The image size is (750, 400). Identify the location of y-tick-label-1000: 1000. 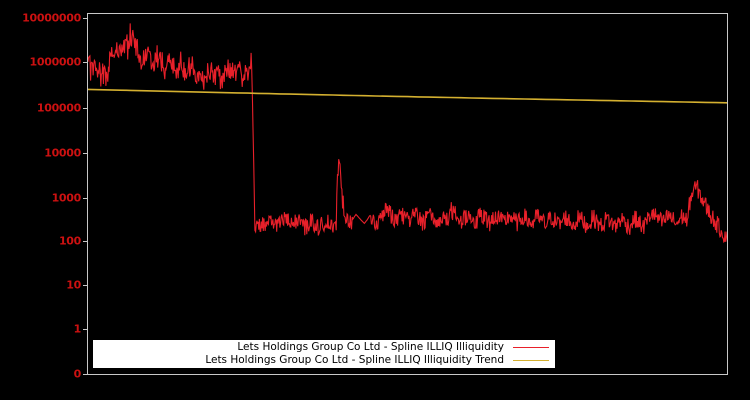
(66, 198).